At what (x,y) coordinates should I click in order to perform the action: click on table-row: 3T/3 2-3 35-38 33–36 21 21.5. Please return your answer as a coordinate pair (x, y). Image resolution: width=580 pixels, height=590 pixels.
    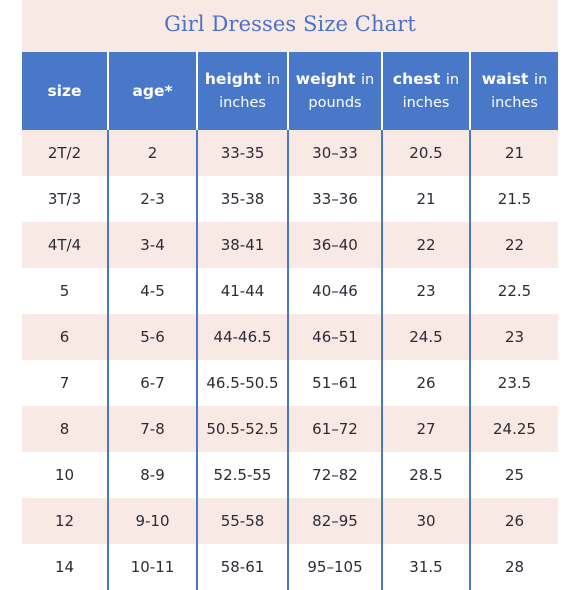
    Looking at the image, I should click on (290, 199).